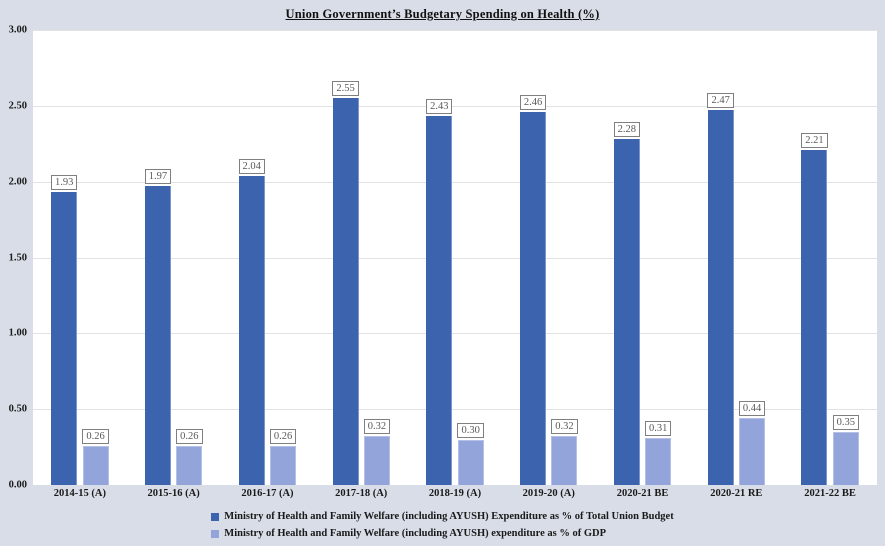 The image size is (885, 546). What do you see at coordinates (814, 140) in the screenshot?
I see `value-label: 2.21` at bounding box center [814, 140].